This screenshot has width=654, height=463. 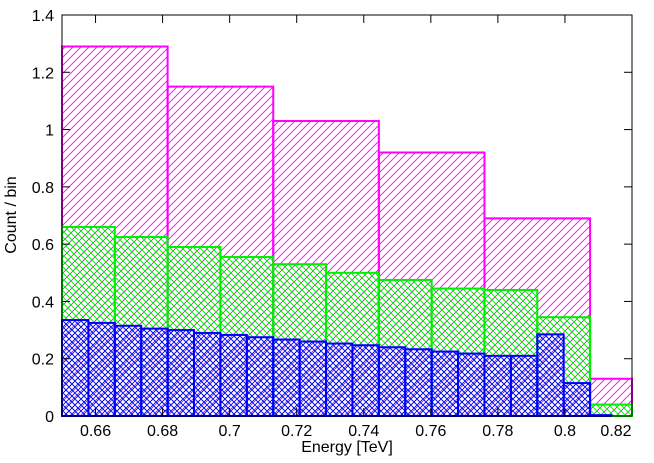 What do you see at coordinates (43, 245) in the screenshot?
I see `y-tick-label: 0.6` at bounding box center [43, 245].